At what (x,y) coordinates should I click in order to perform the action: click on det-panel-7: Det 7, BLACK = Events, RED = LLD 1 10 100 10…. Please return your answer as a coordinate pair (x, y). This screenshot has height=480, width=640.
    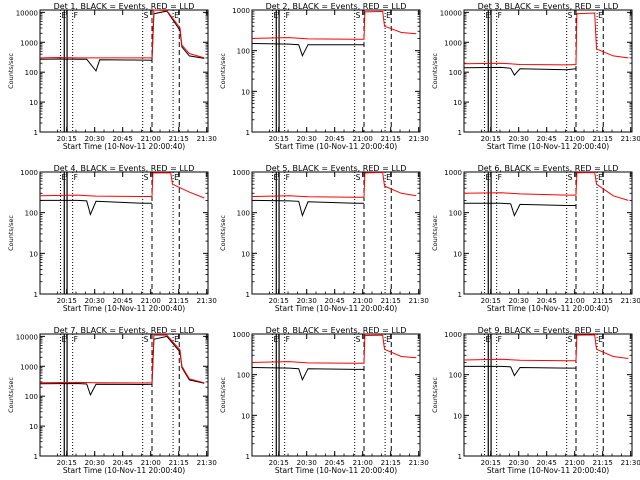
    Looking at the image, I should click on (112, 400).